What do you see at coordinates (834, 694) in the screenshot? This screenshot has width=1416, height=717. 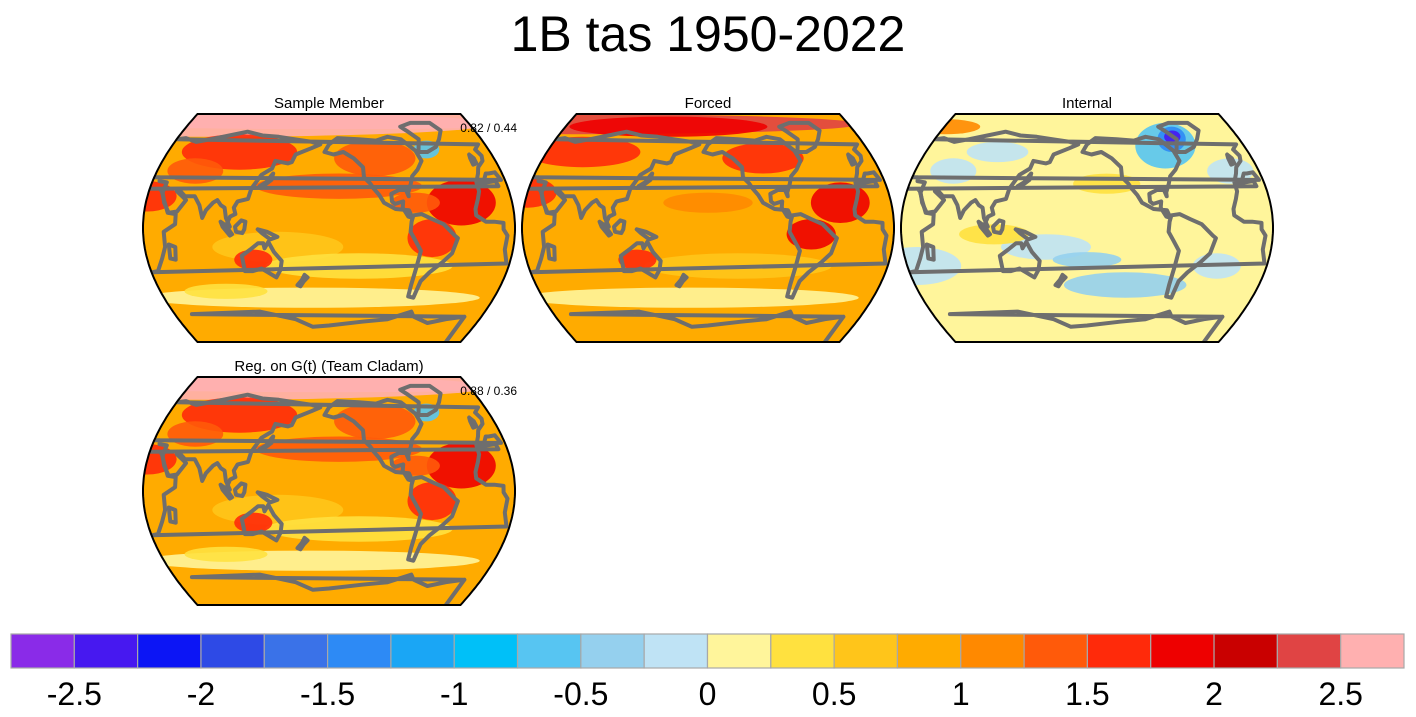 I see `colorbar-tick-label: 0.5` at bounding box center [834, 694].